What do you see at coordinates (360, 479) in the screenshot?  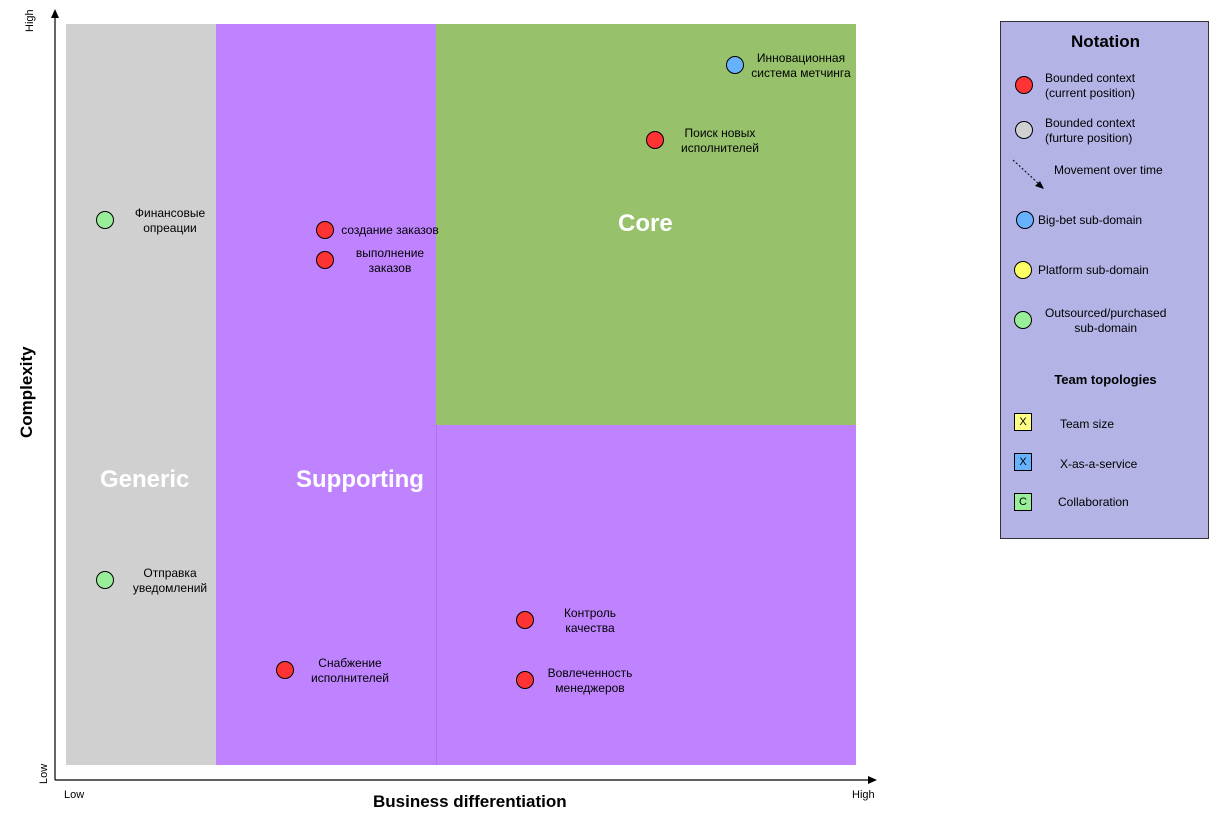 I see `region-supporting-label: Supporting` at bounding box center [360, 479].